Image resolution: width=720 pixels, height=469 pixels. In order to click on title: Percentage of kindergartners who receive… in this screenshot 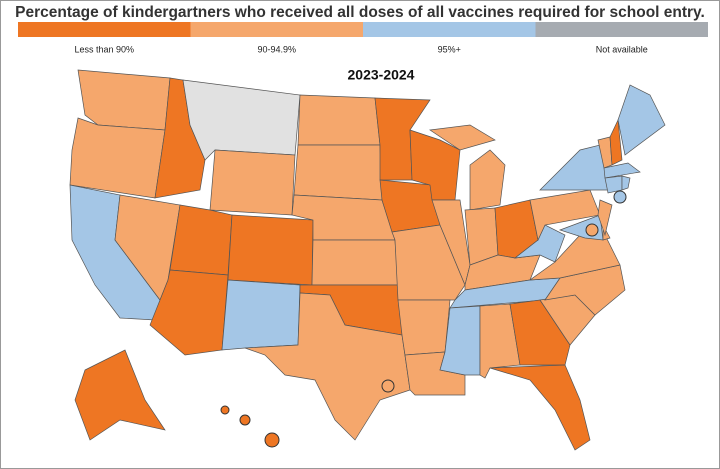, I will do `click(360, 12)`.